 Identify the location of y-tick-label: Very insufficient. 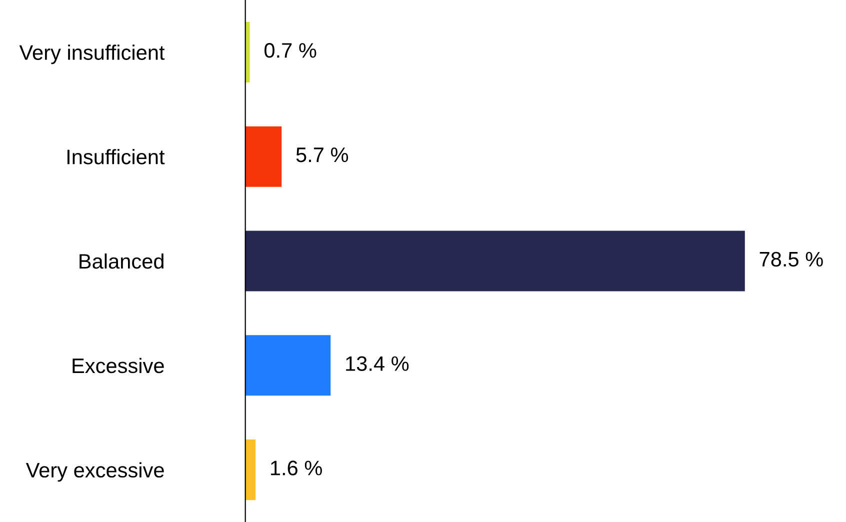
(92, 54).